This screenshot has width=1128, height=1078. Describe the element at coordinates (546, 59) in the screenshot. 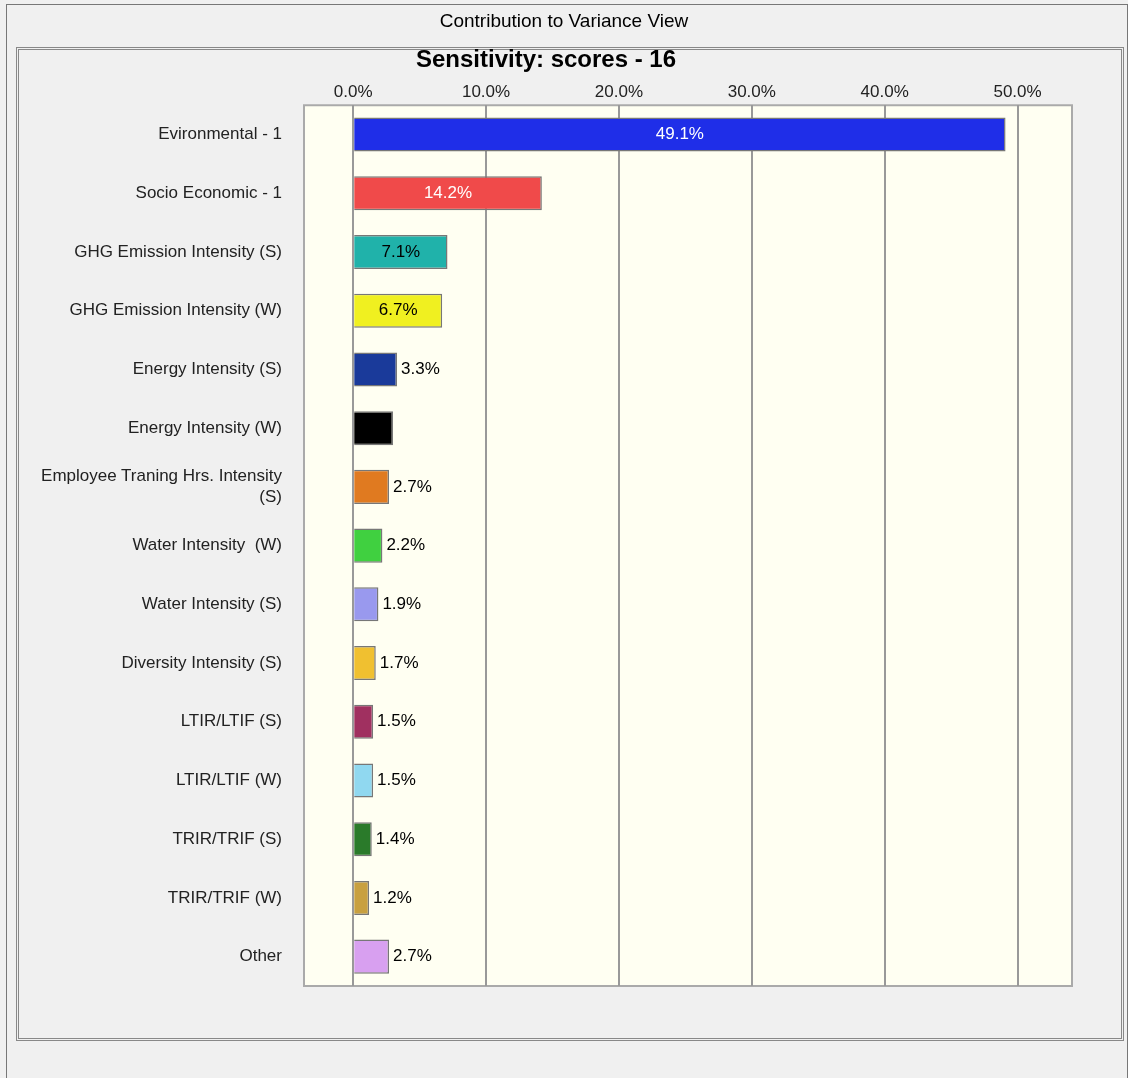

I see `chart-title: Sensitivity: scores - 16` at that location.